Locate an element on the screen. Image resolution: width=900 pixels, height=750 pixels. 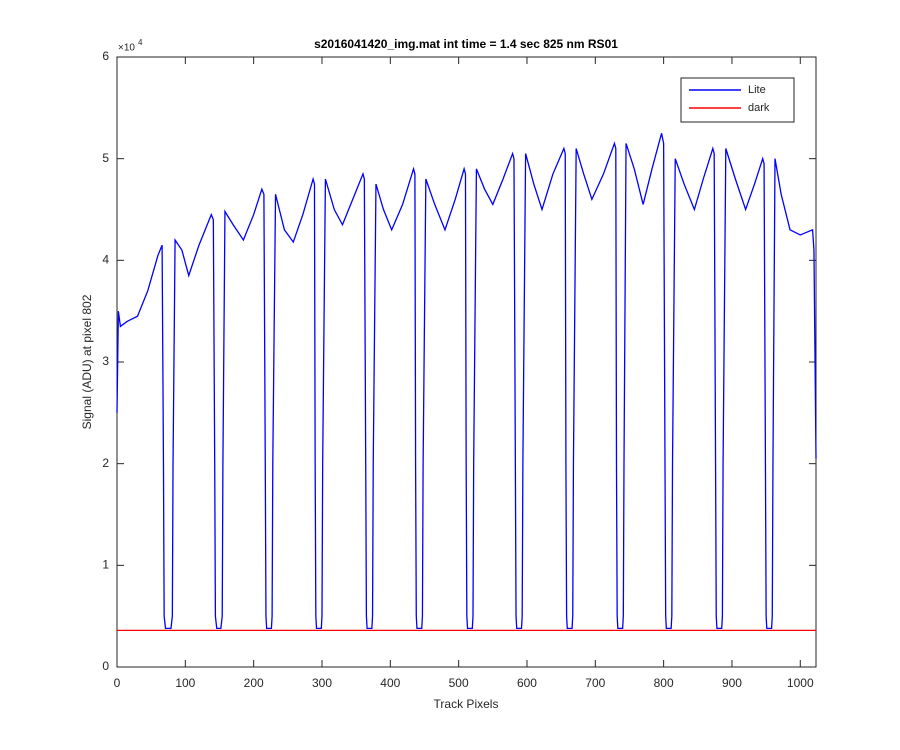
x-tick-label: 800 is located at coordinates (664, 683).